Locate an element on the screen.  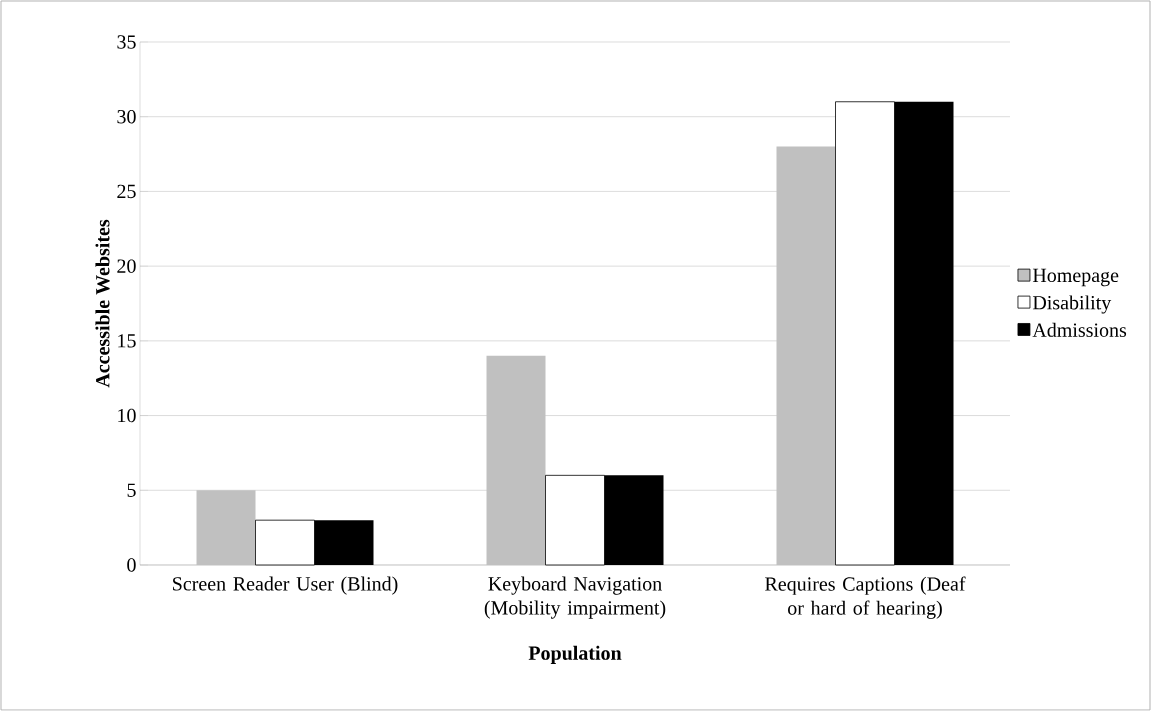
y-tick-label: 30 is located at coordinates (126, 116).